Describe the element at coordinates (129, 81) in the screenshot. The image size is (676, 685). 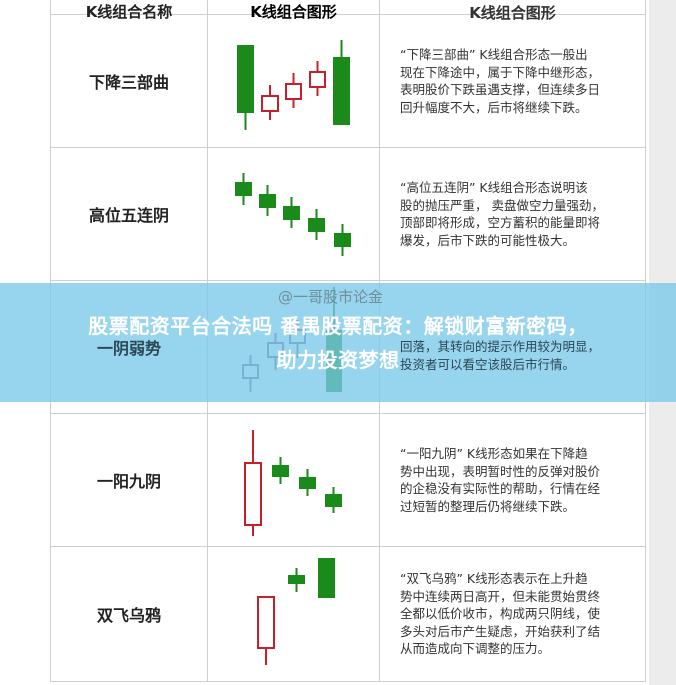
I see `pattern-name: 下降三部曲` at that location.